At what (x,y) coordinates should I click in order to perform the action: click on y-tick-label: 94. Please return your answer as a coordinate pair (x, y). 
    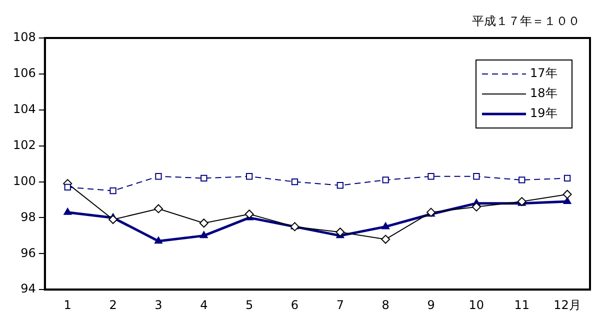
    Looking at the image, I should click on (28, 289).